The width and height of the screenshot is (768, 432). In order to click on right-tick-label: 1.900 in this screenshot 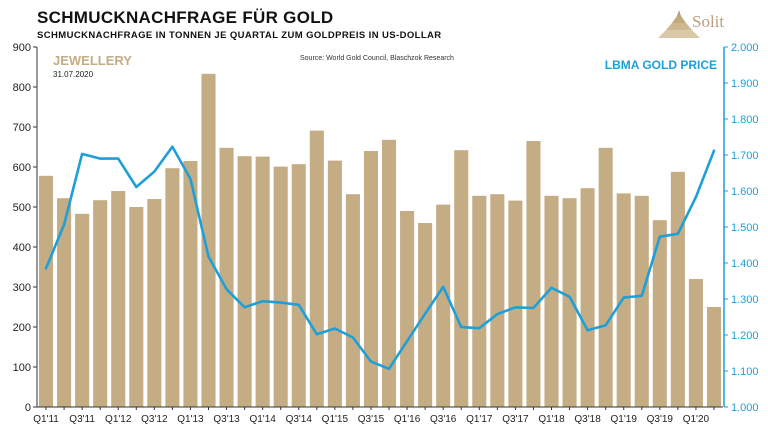, I will do `click(745, 84)`.